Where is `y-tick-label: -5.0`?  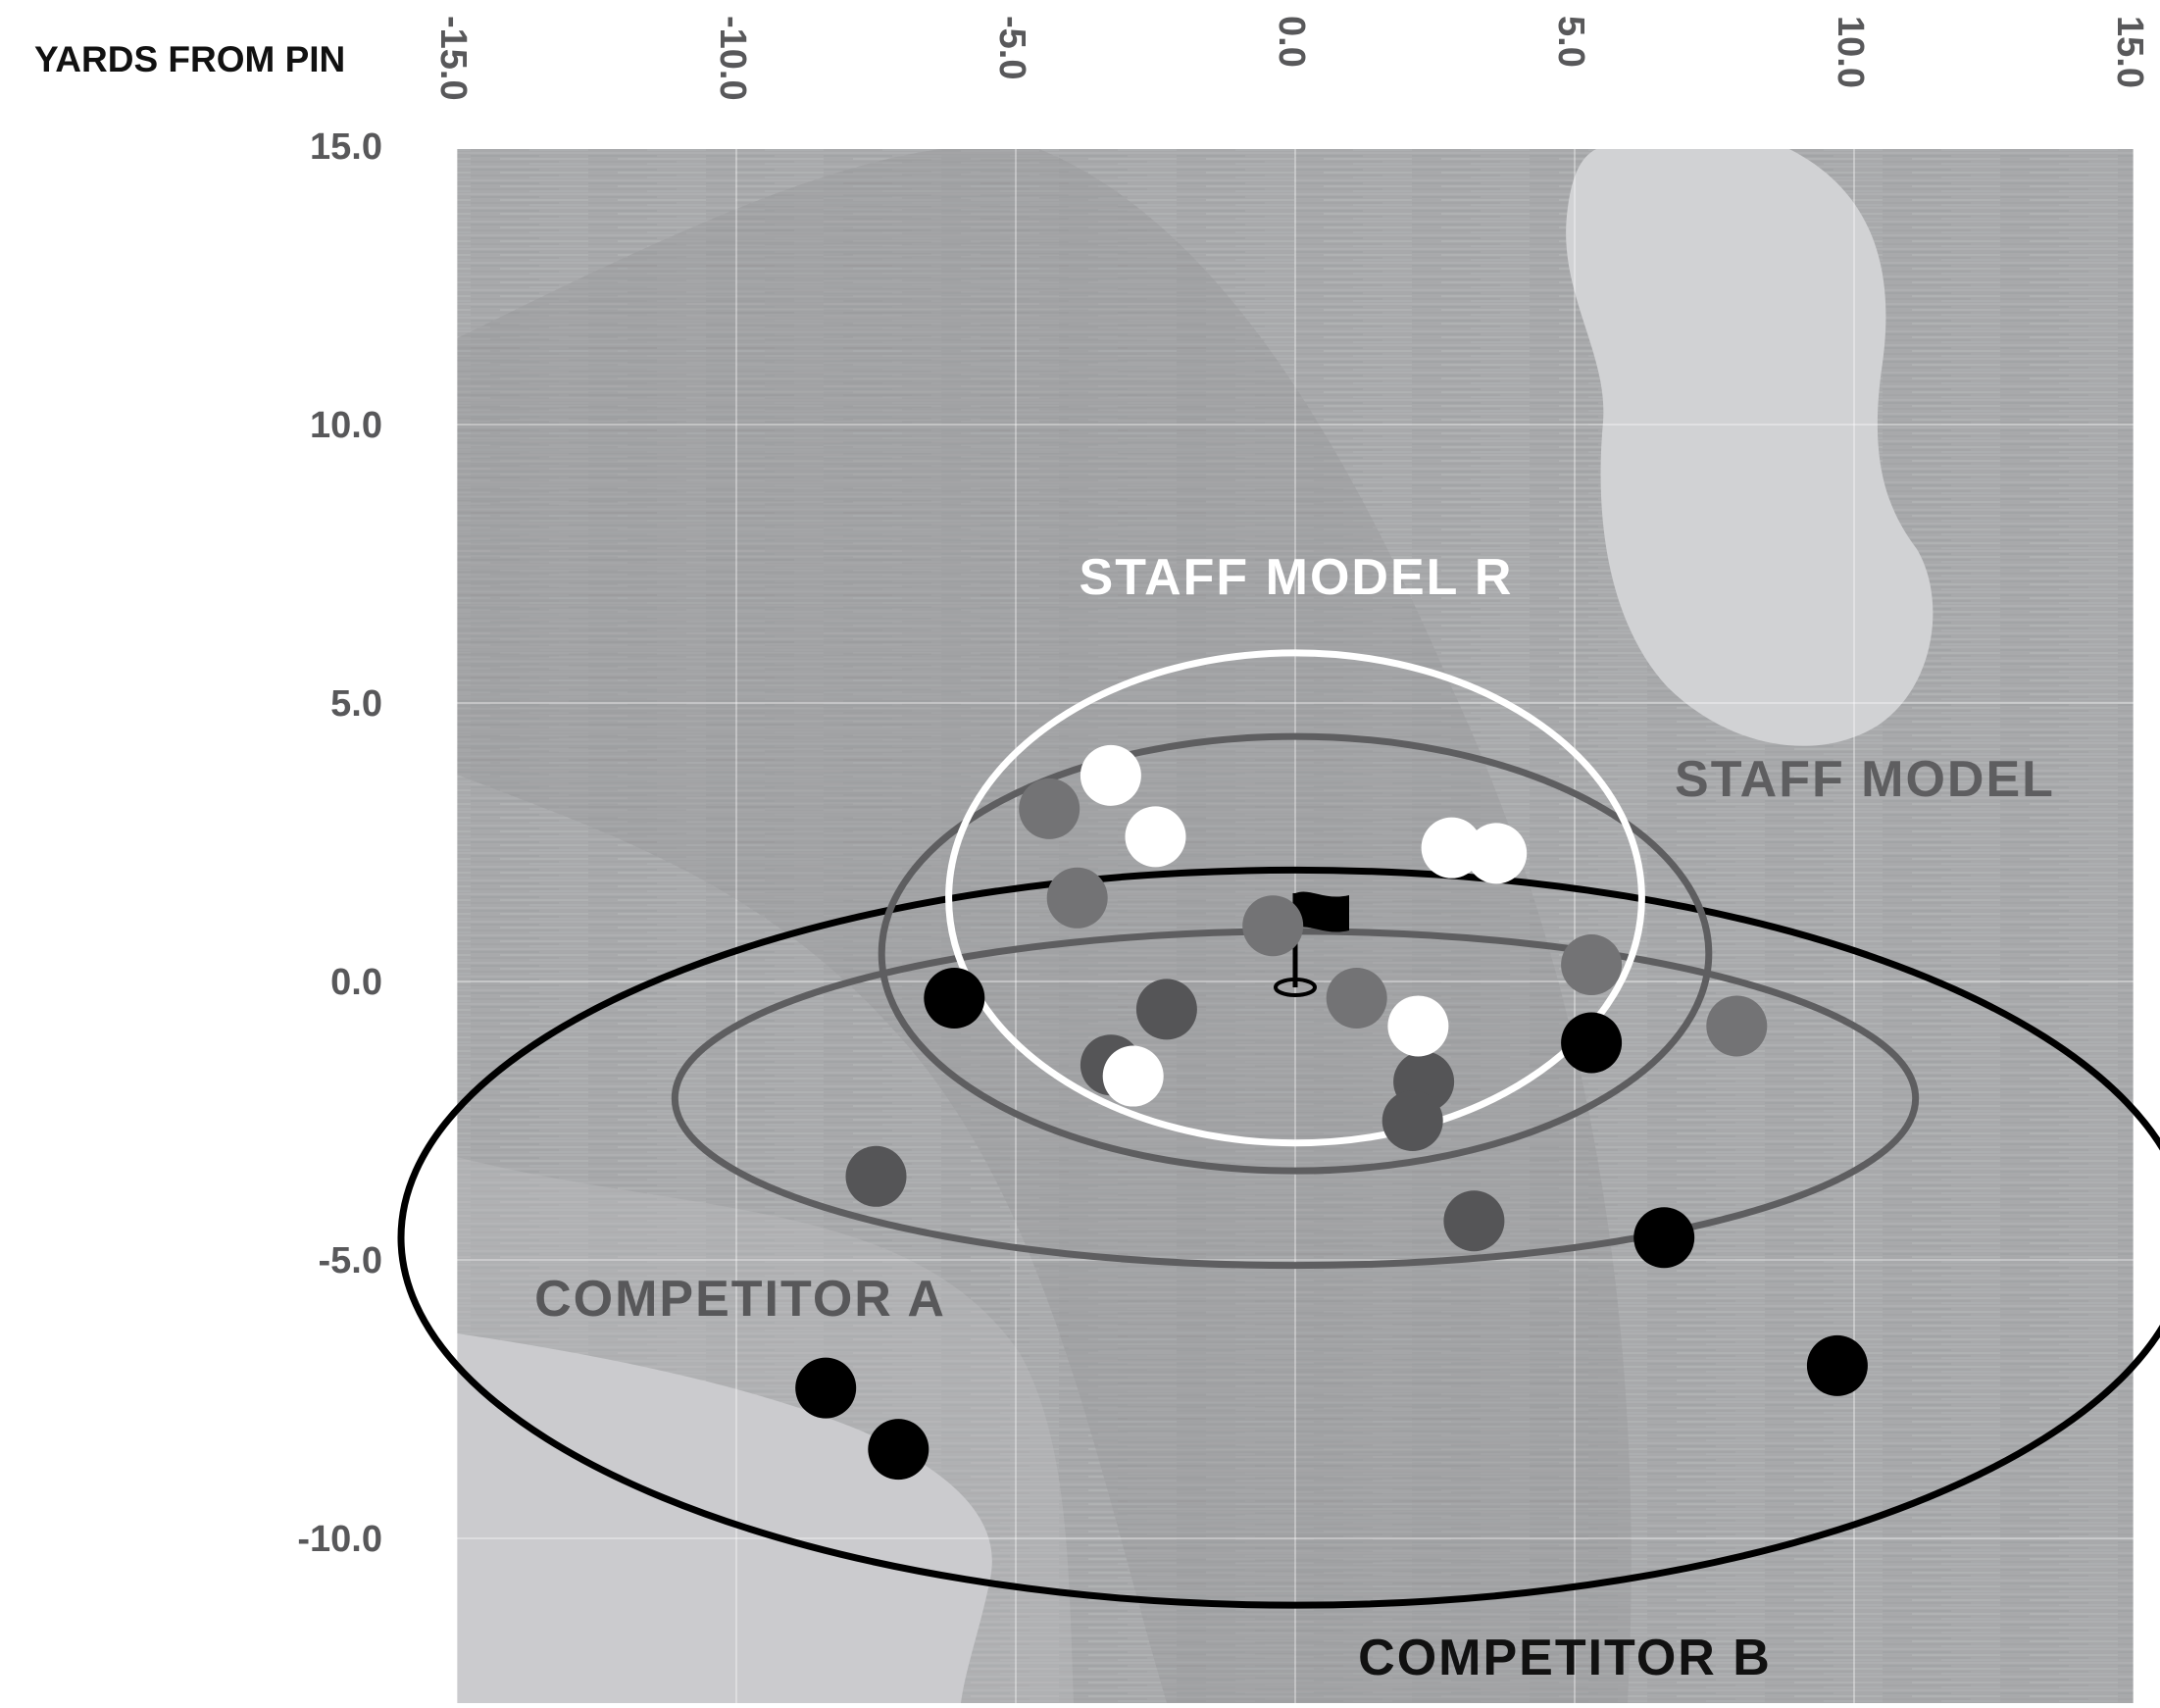 y-tick-label: -5.0 is located at coordinates (351, 1260).